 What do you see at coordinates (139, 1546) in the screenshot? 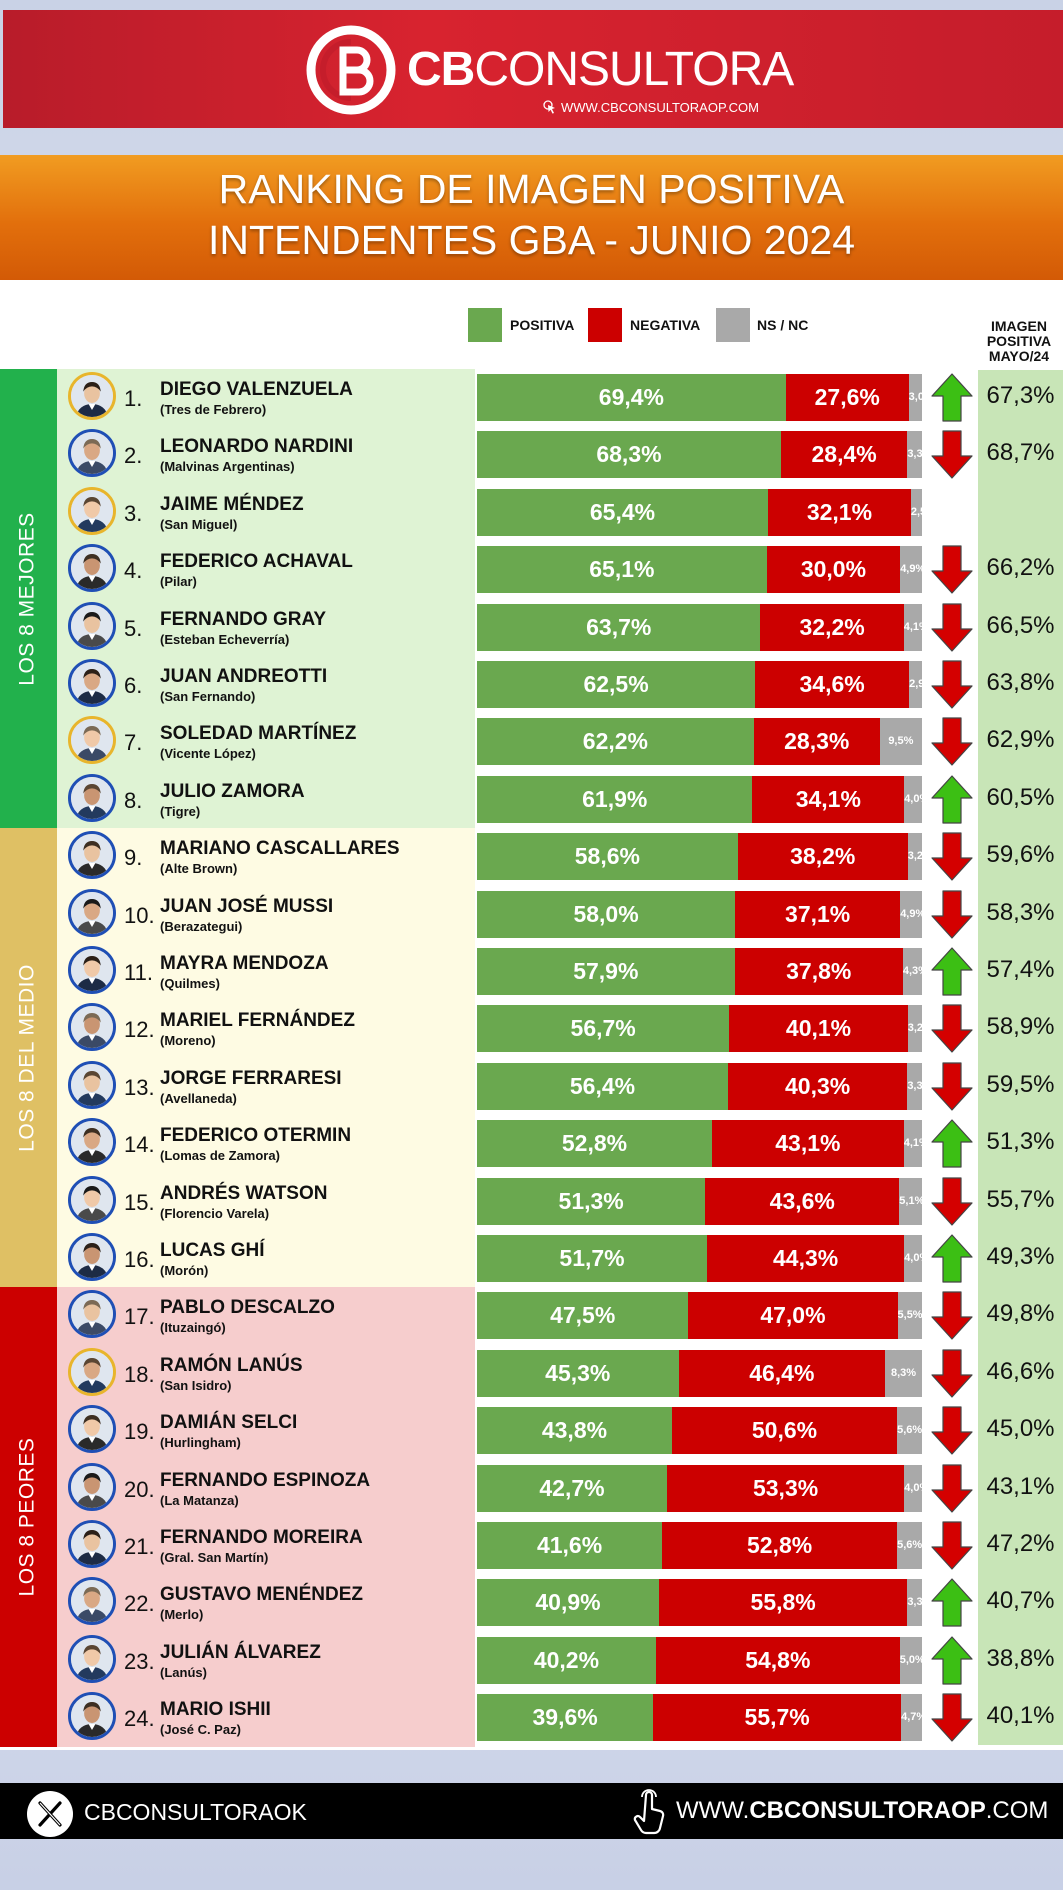
I see `rank-number: 21.` at bounding box center [139, 1546].